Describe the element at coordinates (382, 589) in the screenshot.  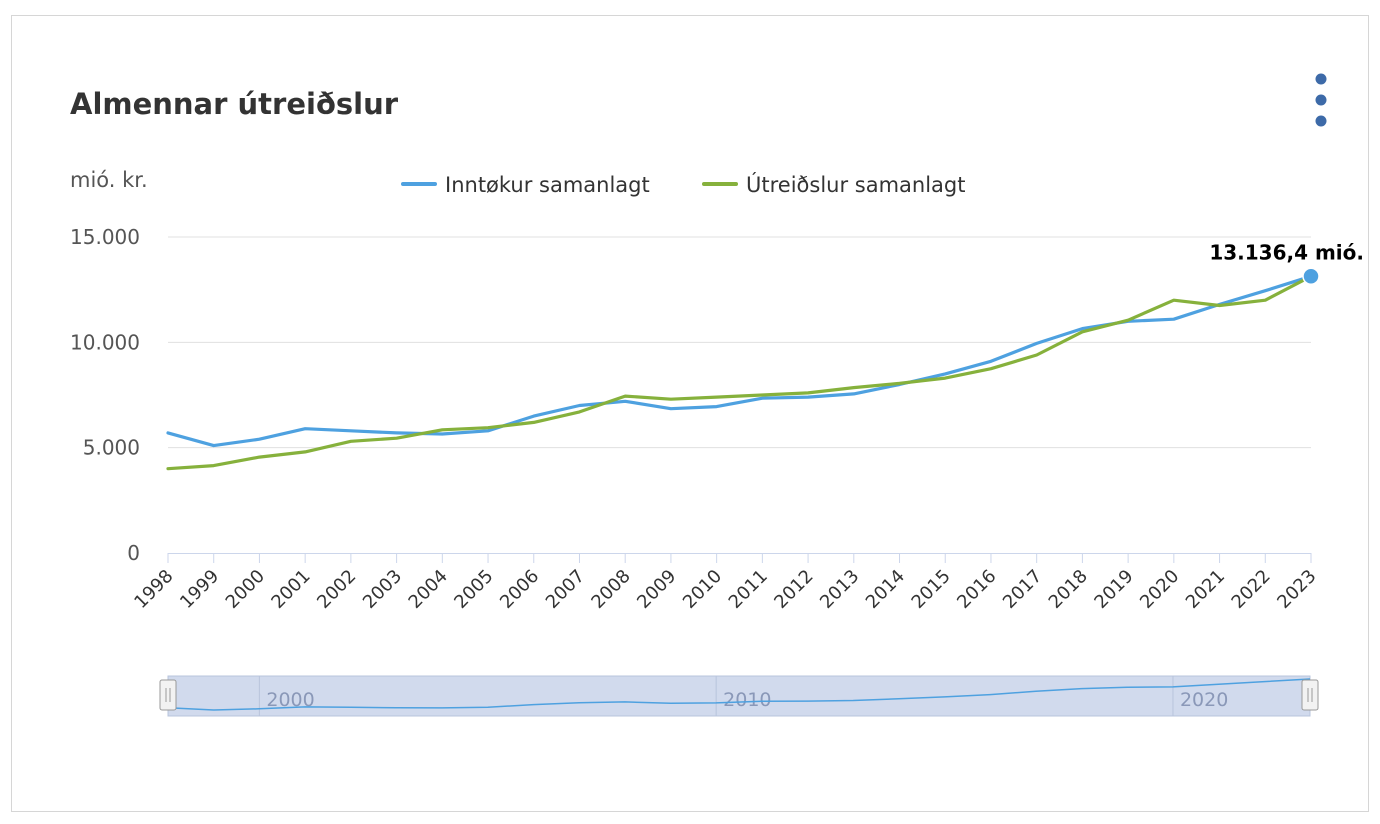
I see `x-tick-label: 2003` at that location.